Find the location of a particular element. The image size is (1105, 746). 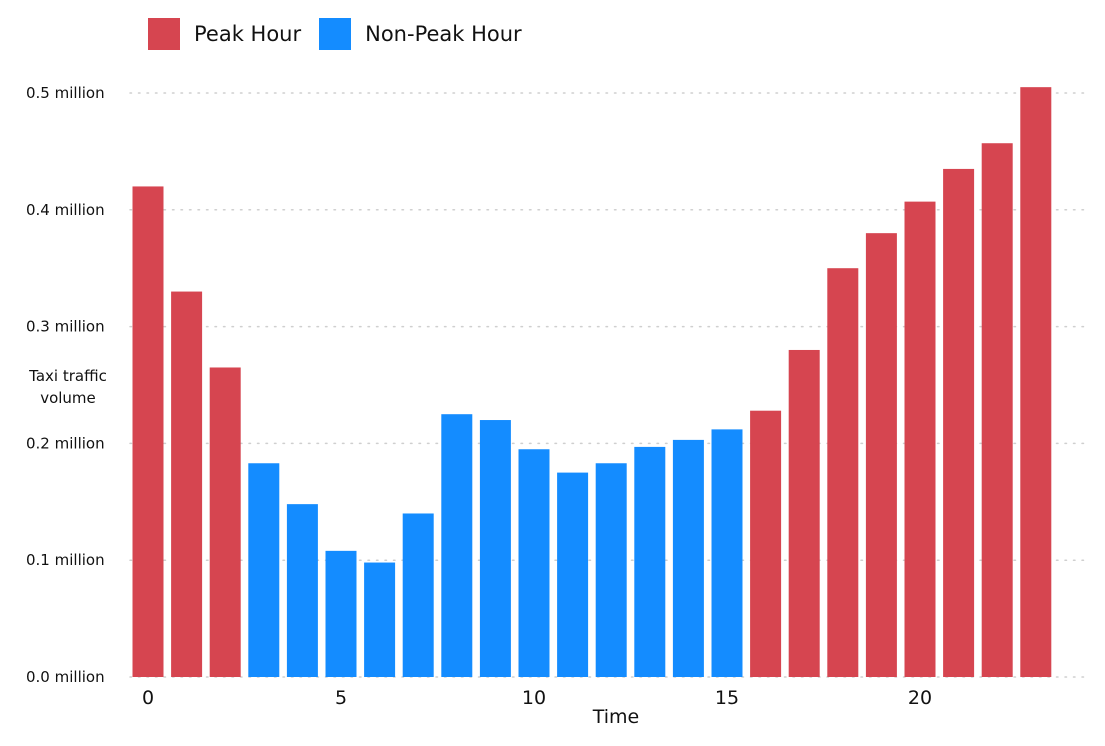

legend-item-peak-hour: Peak Hour is located at coordinates (224, 34).